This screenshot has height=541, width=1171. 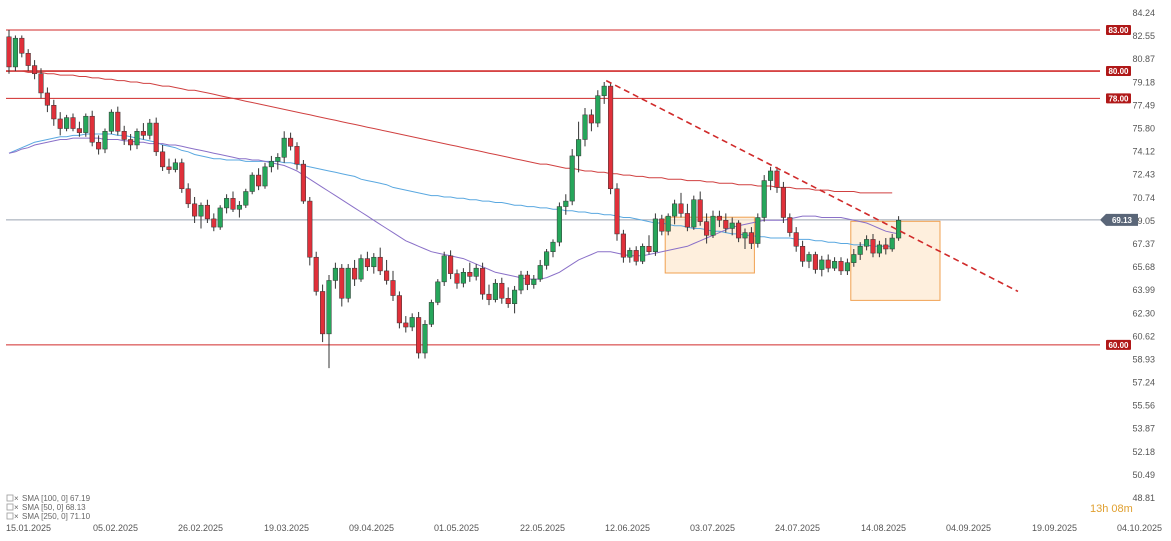 I want to click on x-tick-label: 03.07.2025, so click(x=712, y=528).